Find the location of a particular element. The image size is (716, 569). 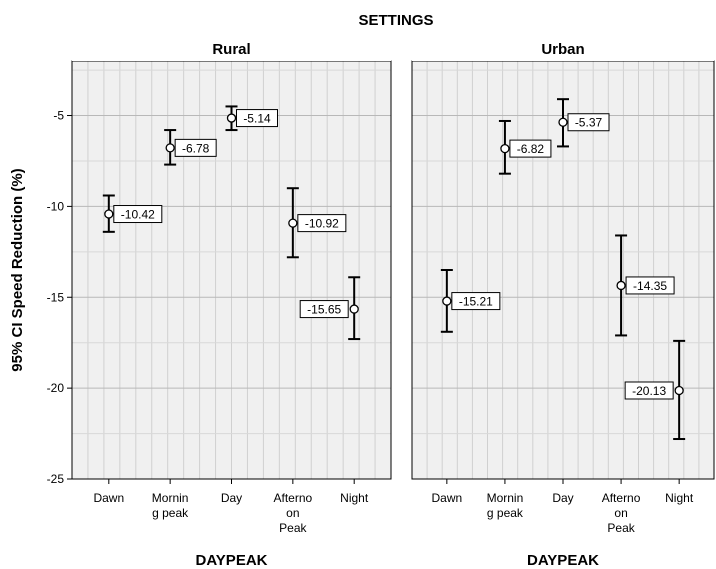

error-bar-1: -6.82 is located at coordinates (525, 147).